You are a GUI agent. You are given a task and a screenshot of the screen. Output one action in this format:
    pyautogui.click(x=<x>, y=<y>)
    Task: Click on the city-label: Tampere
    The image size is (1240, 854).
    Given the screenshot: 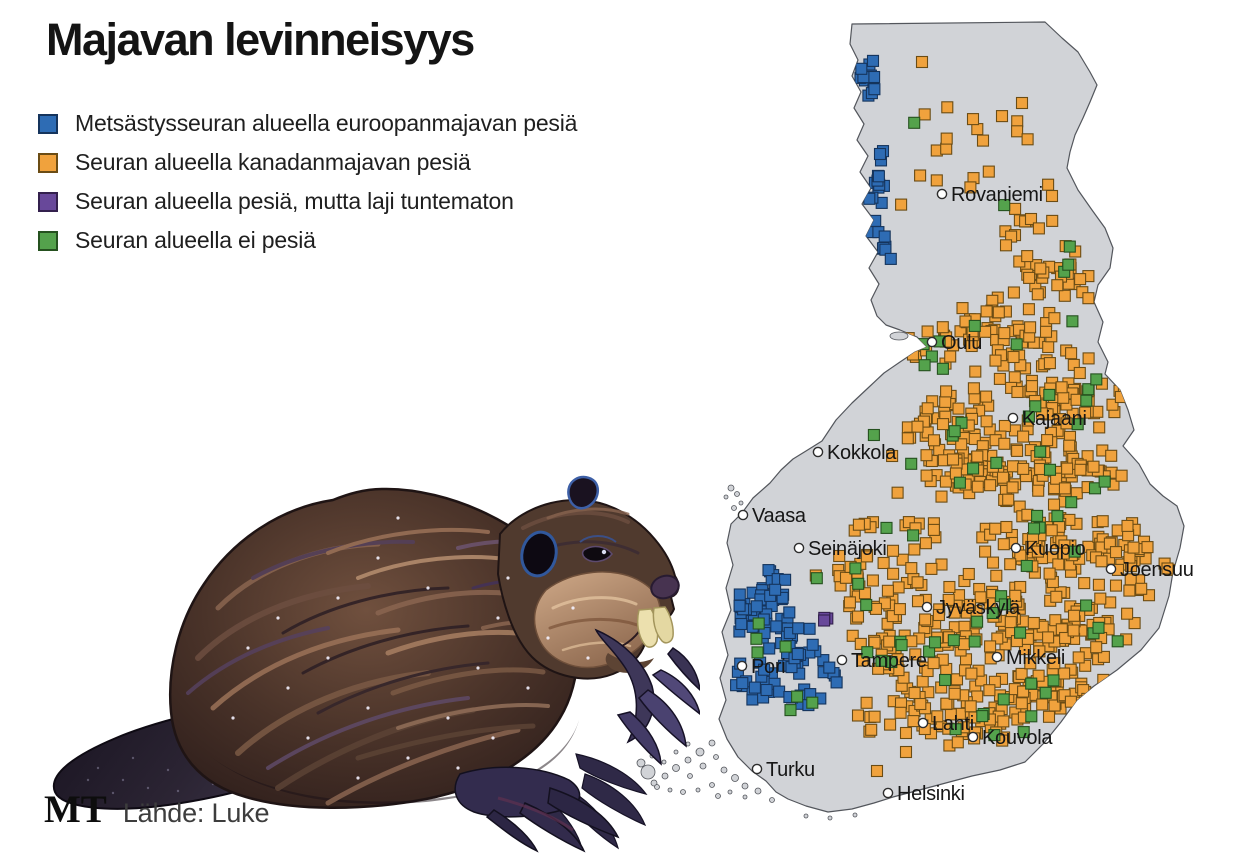 What is the action you would take?
    pyautogui.click(x=889, y=661)
    